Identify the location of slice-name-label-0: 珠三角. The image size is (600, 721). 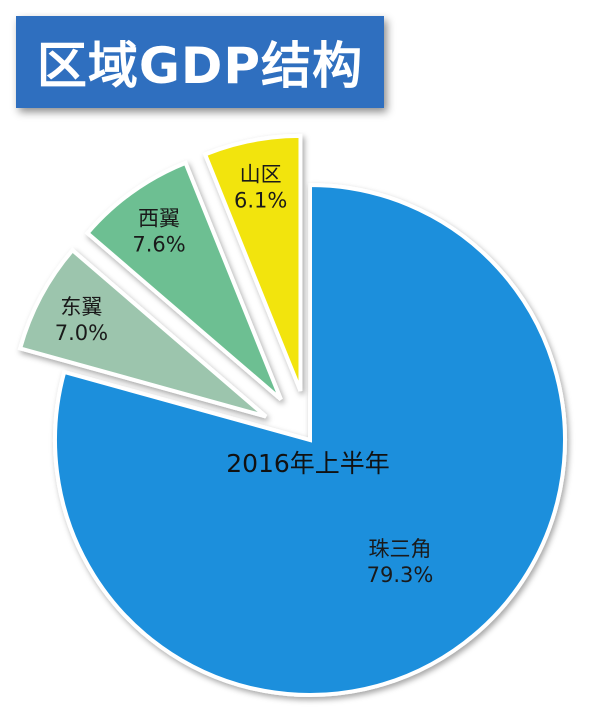
(400, 549).